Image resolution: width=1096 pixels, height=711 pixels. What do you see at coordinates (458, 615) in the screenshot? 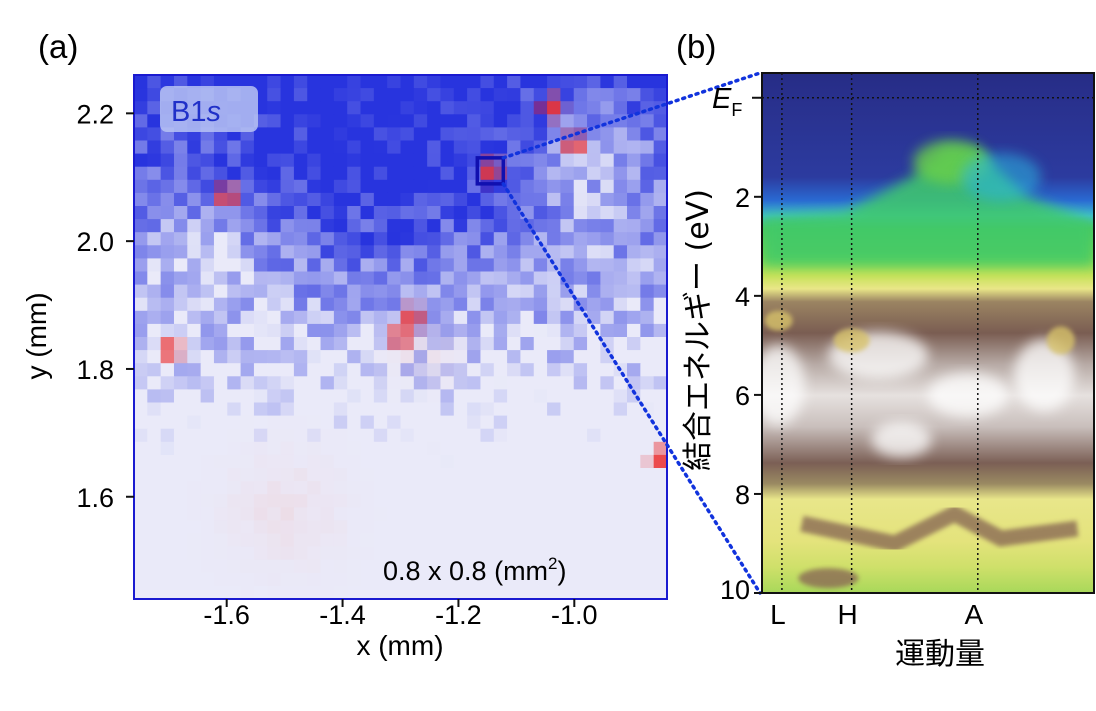
I see `x-tick-label: -1.2` at bounding box center [458, 615].